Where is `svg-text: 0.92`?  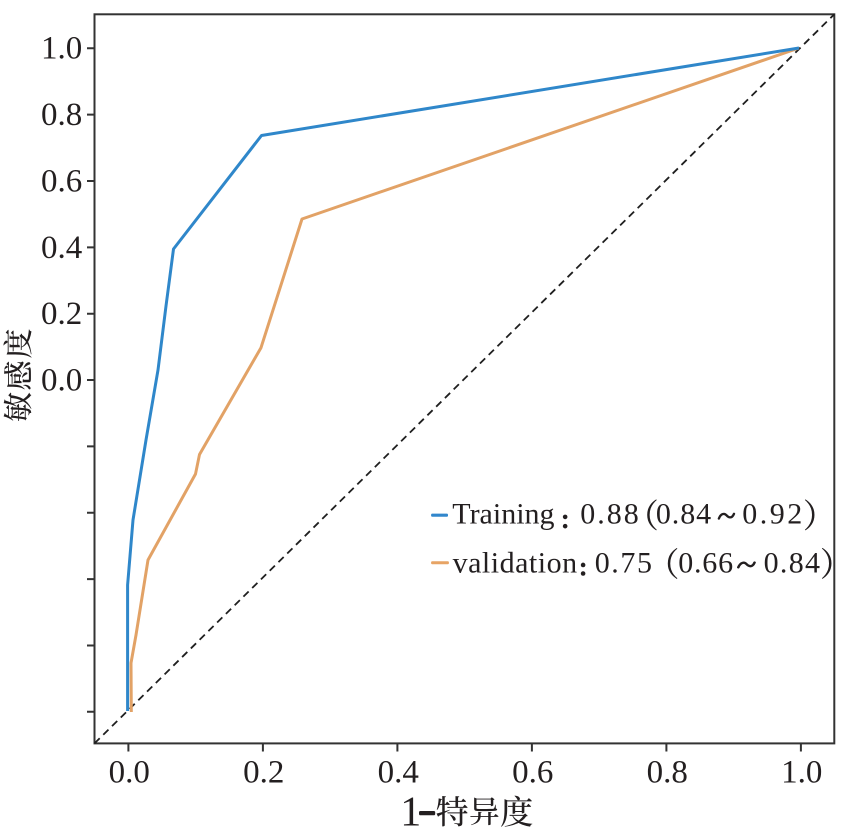 svg-text: 0.92 is located at coordinates (773, 514).